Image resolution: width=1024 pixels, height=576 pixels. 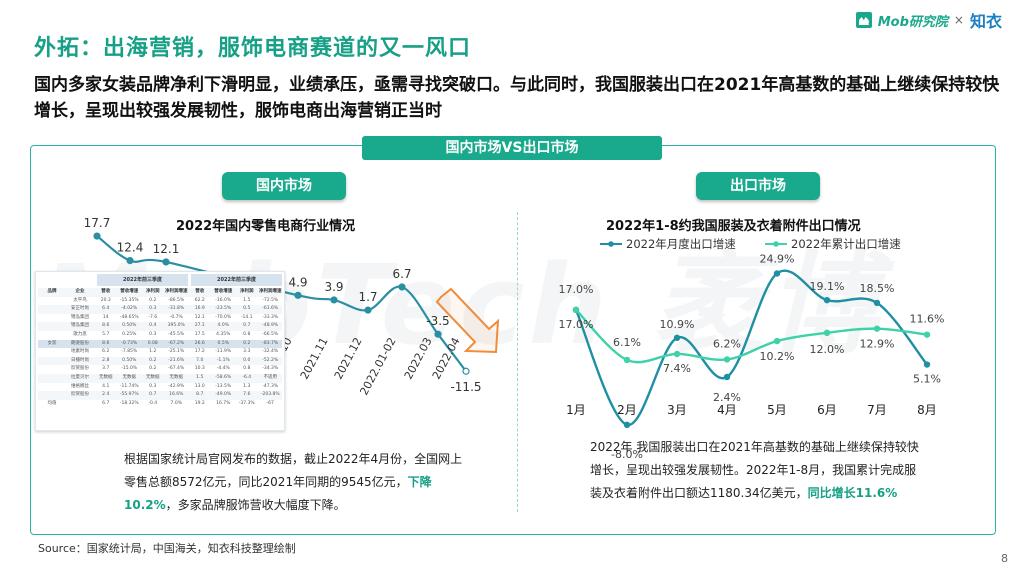 What do you see at coordinates (270, 377) in the screenshot?
I see `table-cell: 不适用` at bounding box center [270, 377].